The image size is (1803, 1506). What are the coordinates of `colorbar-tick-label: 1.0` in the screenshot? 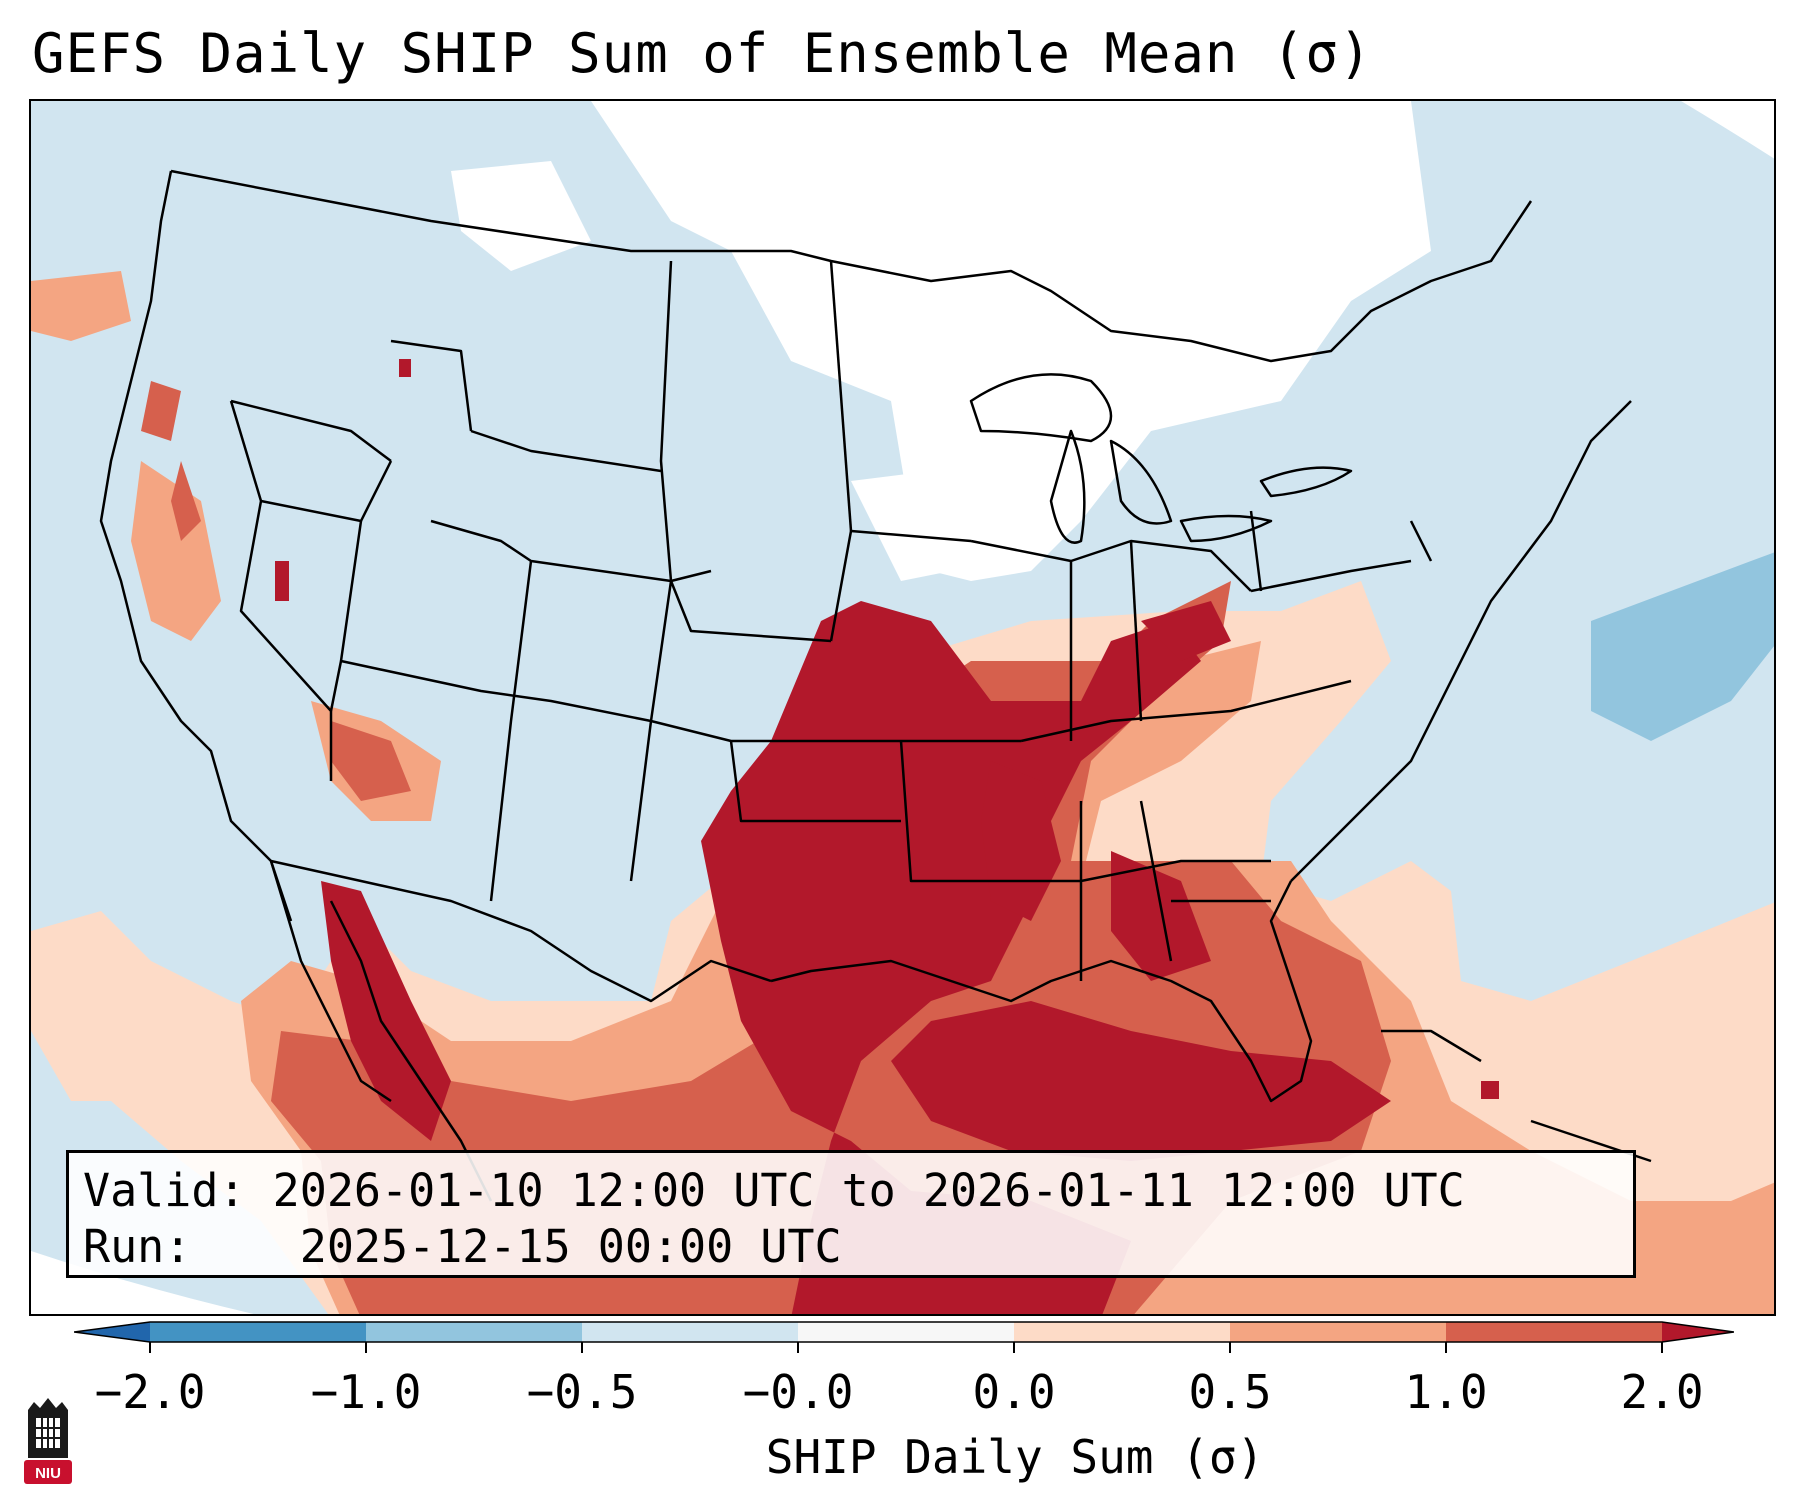 It's located at (1446, 1392).